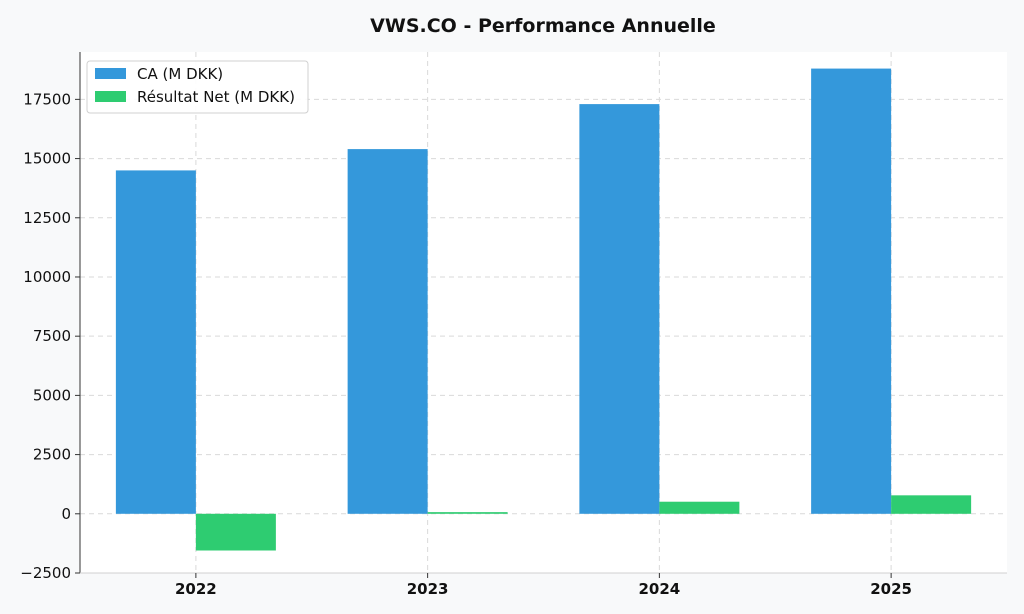  I want to click on y-tick-label: −2500, so click(45, 573).